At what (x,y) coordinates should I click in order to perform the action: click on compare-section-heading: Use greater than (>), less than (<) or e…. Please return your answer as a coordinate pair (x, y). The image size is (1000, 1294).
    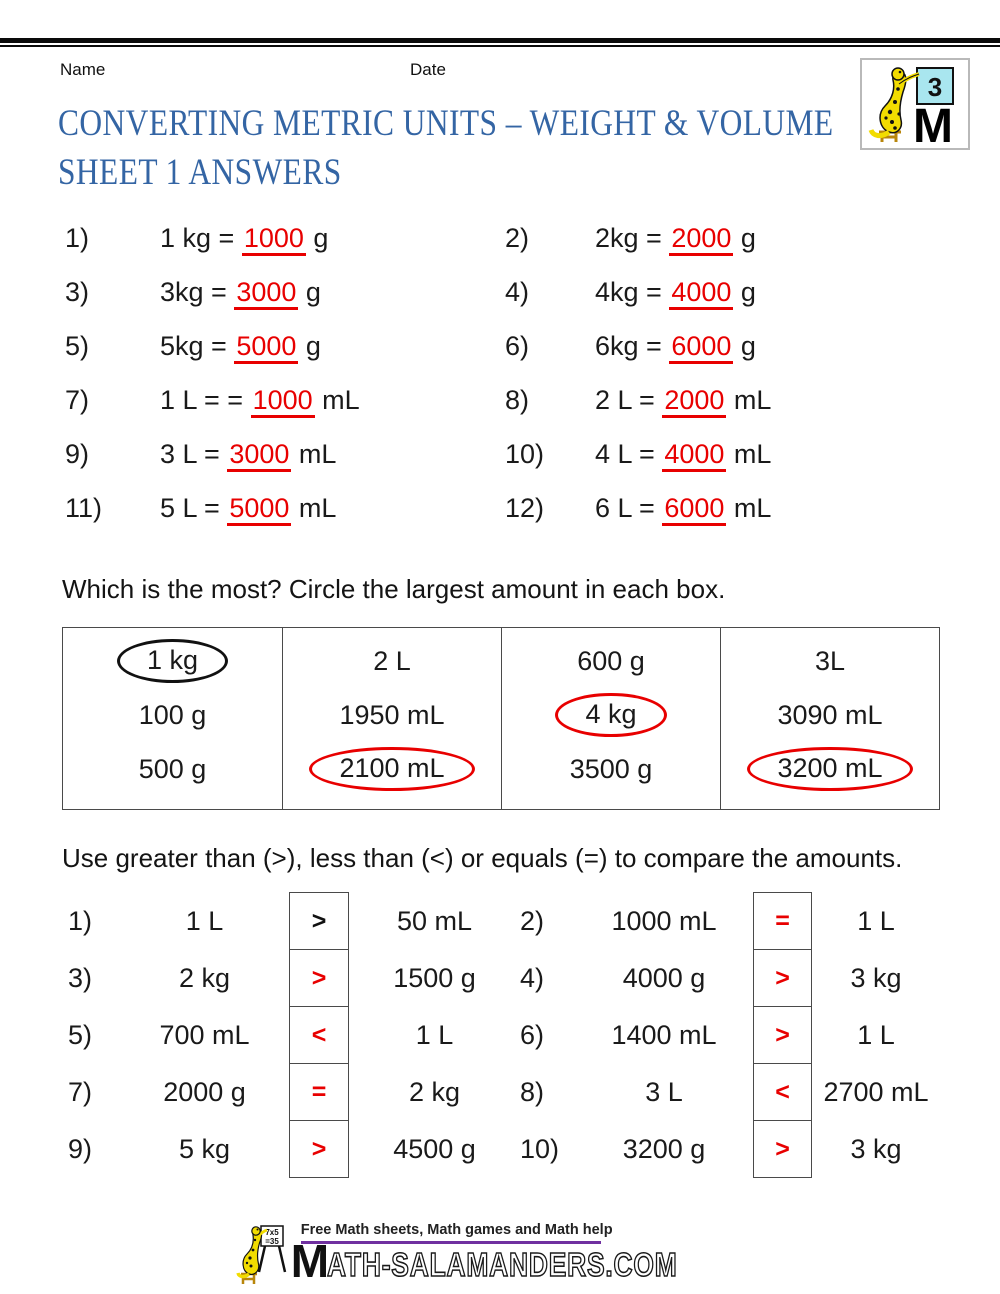
    Looking at the image, I should click on (482, 858).